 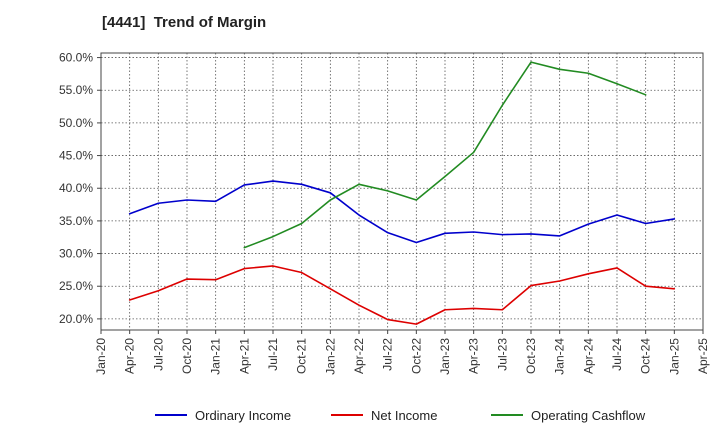 What do you see at coordinates (184, 22) in the screenshot?
I see `chart-title: [4441] Trend of Margin` at bounding box center [184, 22].